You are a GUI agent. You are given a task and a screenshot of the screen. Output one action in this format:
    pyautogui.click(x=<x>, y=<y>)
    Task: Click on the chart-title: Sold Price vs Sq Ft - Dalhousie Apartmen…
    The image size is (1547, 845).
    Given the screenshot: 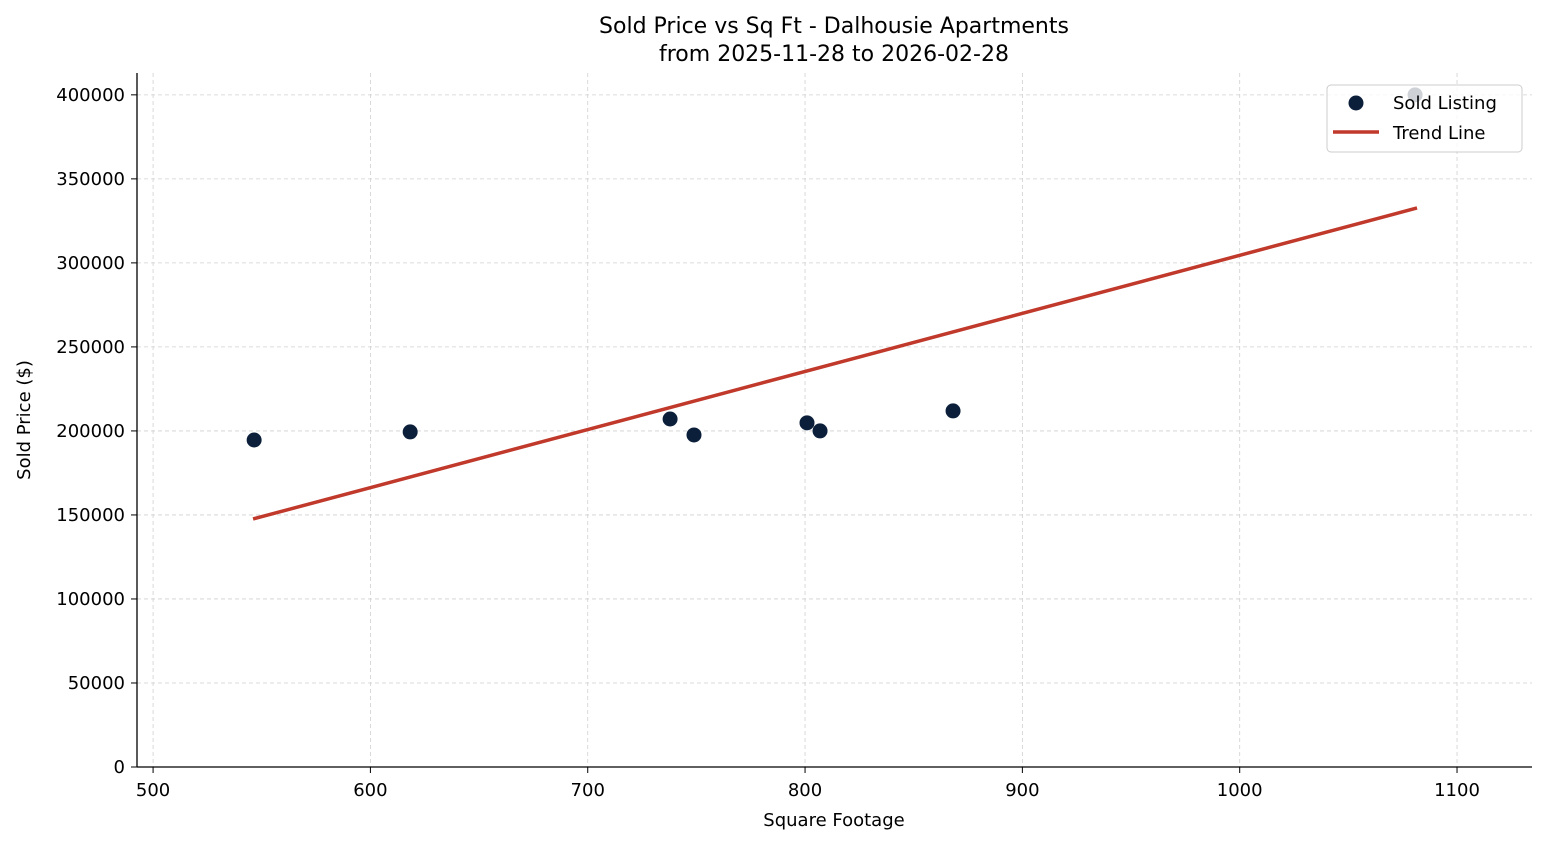 What is the action you would take?
    pyautogui.click(x=834, y=26)
    